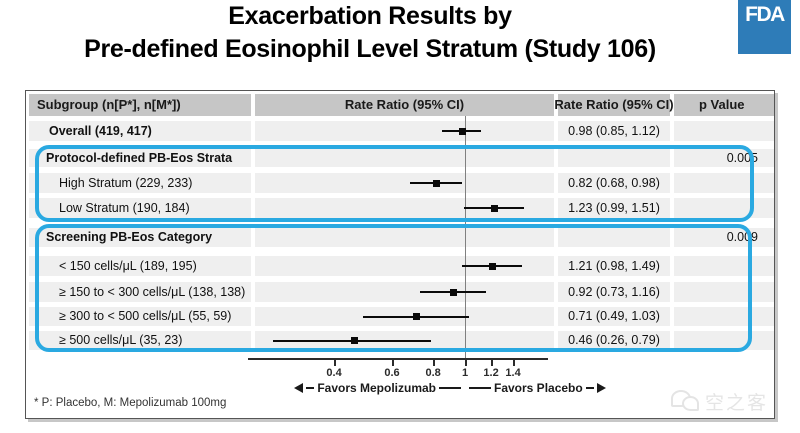 The height and width of the screenshot is (433, 800). Describe the element at coordinates (491, 373) in the screenshot. I see `axis-tick-label: 1.2` at that location.